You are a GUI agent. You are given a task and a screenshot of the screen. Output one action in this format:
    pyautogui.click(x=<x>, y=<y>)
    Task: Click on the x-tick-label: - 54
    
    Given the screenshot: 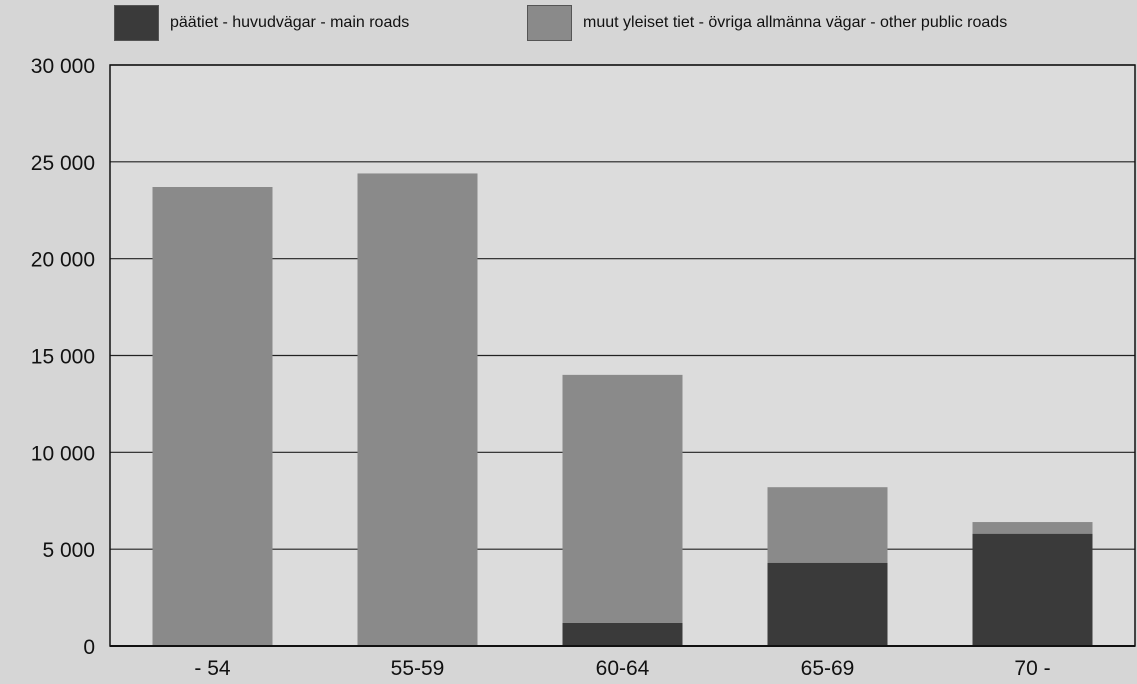 What is the action you would take?
    pyautogui.click(x=212, y=668)
    